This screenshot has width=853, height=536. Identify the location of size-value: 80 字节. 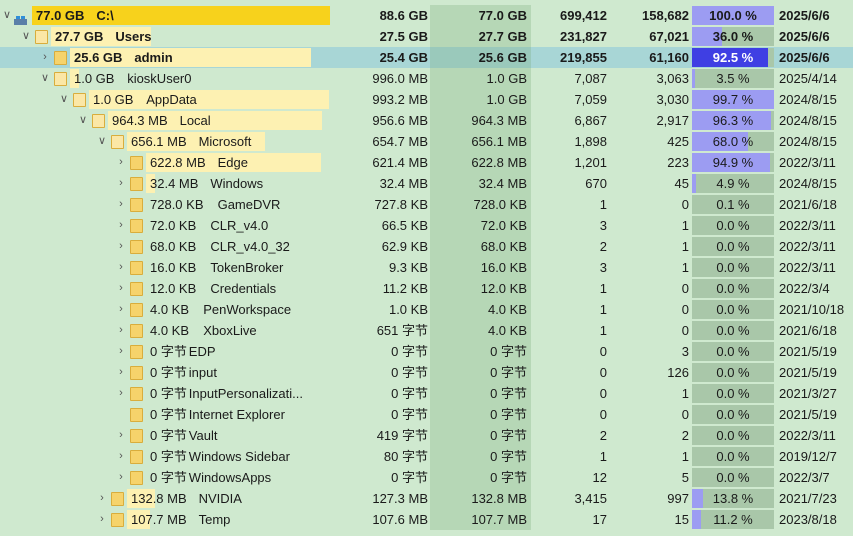
(405, 456).